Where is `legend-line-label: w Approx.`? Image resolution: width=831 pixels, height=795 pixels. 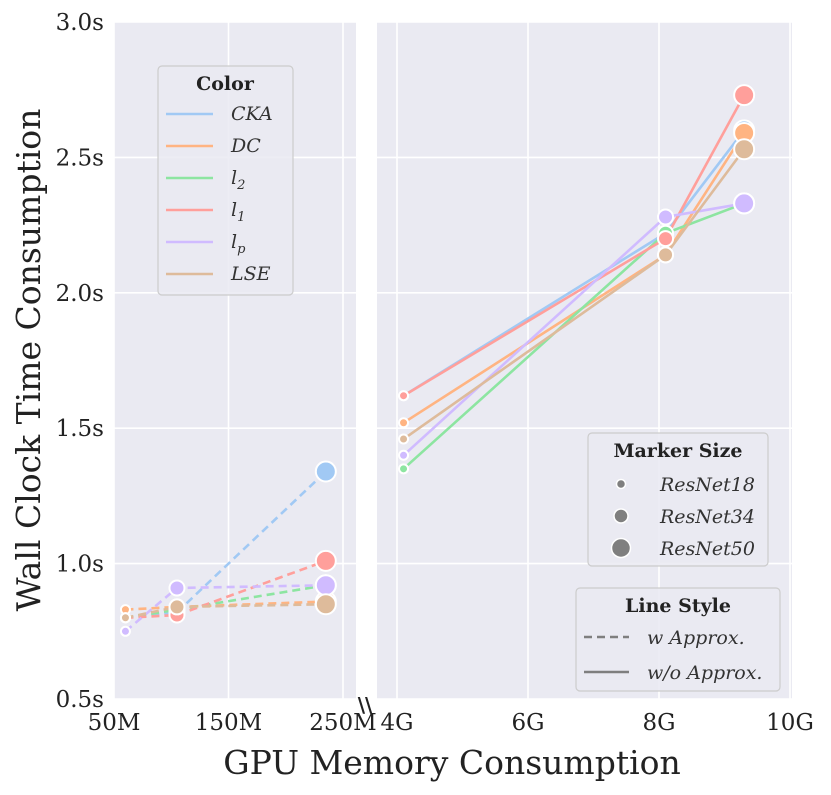
legend-line-label: w Approx. is located at coordinates (696, 638).